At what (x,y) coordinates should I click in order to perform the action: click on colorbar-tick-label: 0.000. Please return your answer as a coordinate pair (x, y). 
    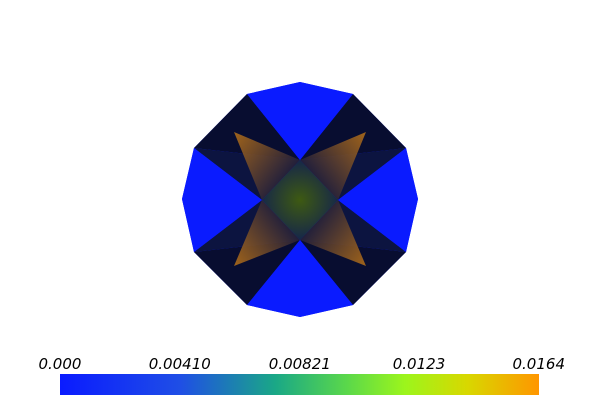
    Looking at the image, I should click on (60, 364).